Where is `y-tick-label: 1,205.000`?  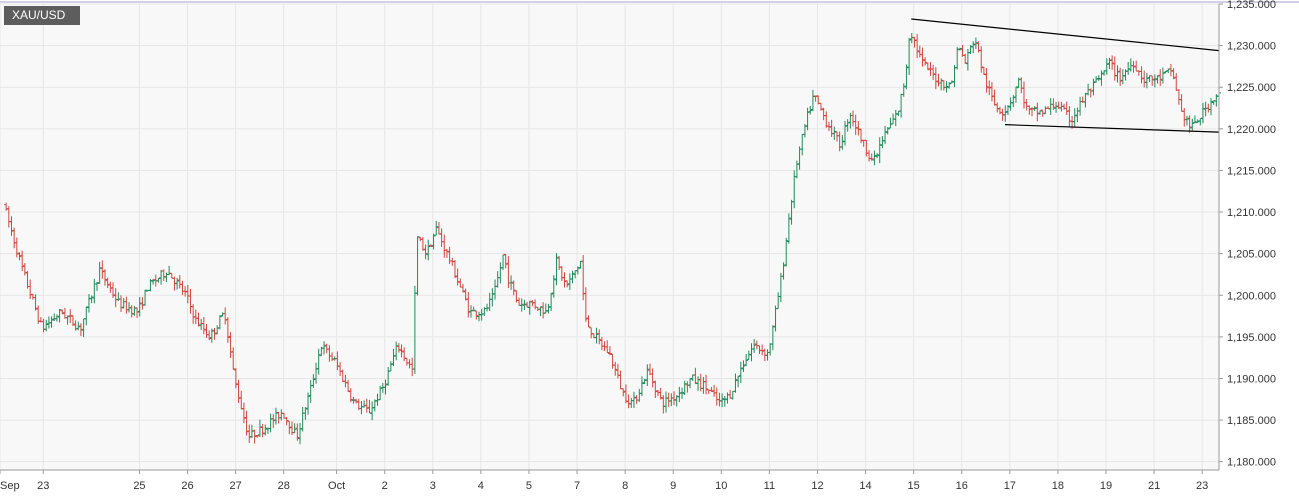
y-tick-label: 1,205.000 is located at coordinates (1251, 255).